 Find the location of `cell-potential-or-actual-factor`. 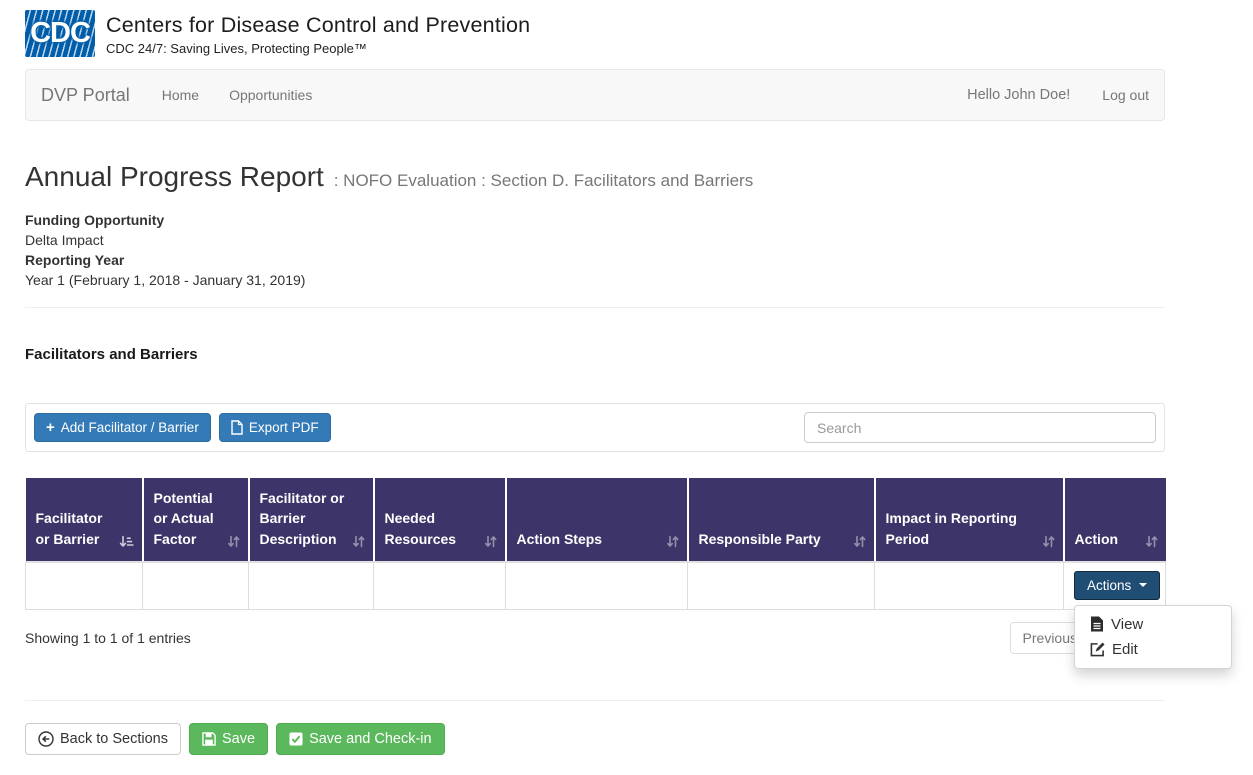

cell-potential-or-actual-factor is located at coordinates (195, 586).